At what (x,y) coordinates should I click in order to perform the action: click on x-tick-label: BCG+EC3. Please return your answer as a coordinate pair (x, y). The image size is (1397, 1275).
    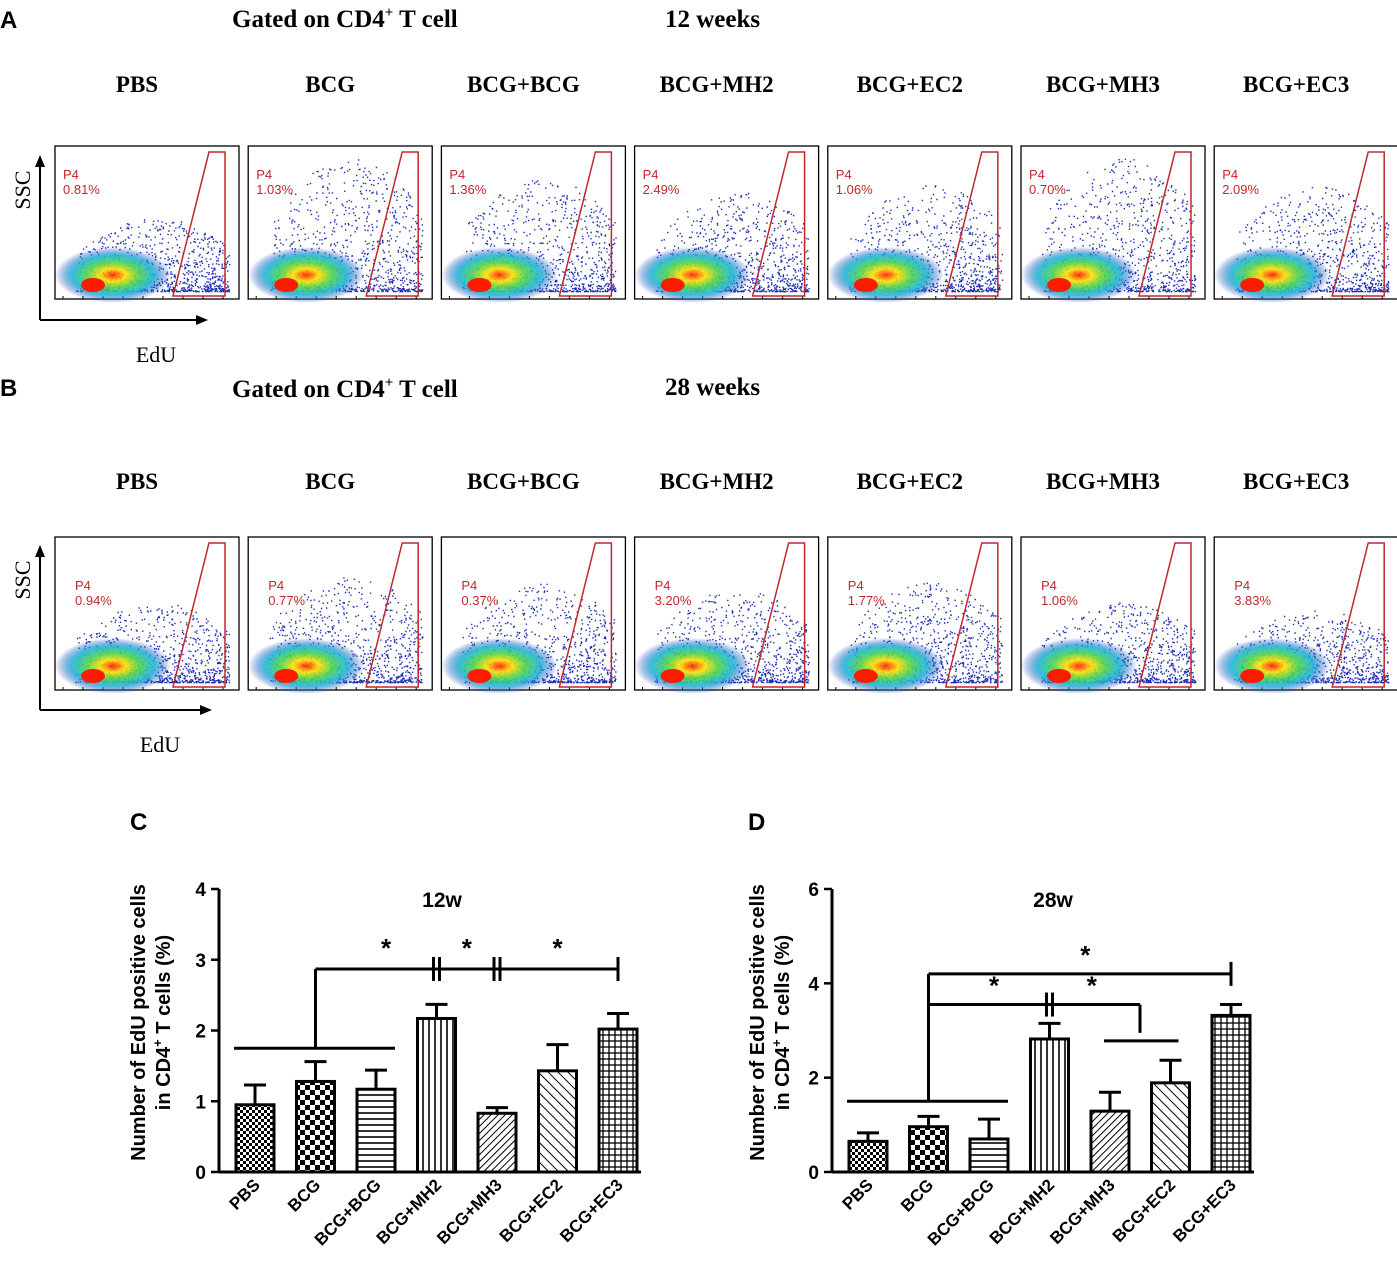
    Looking at the image, I should click on (591, 1210).